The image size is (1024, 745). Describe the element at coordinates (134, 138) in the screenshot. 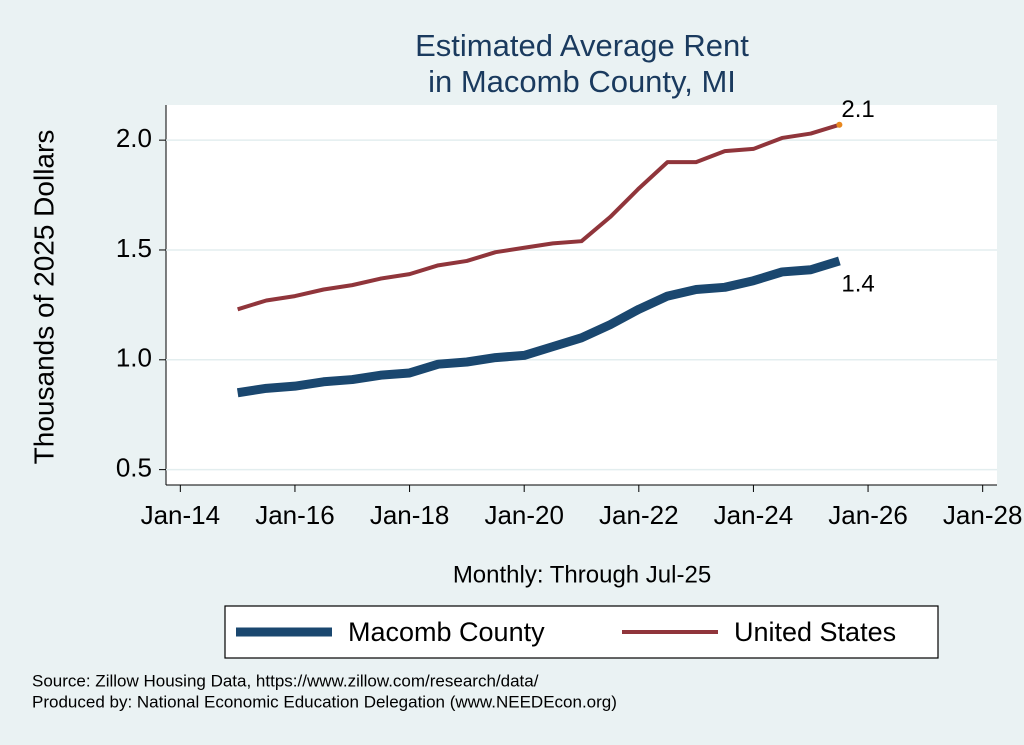

I see `y-tick-label: 2.0` at that location.